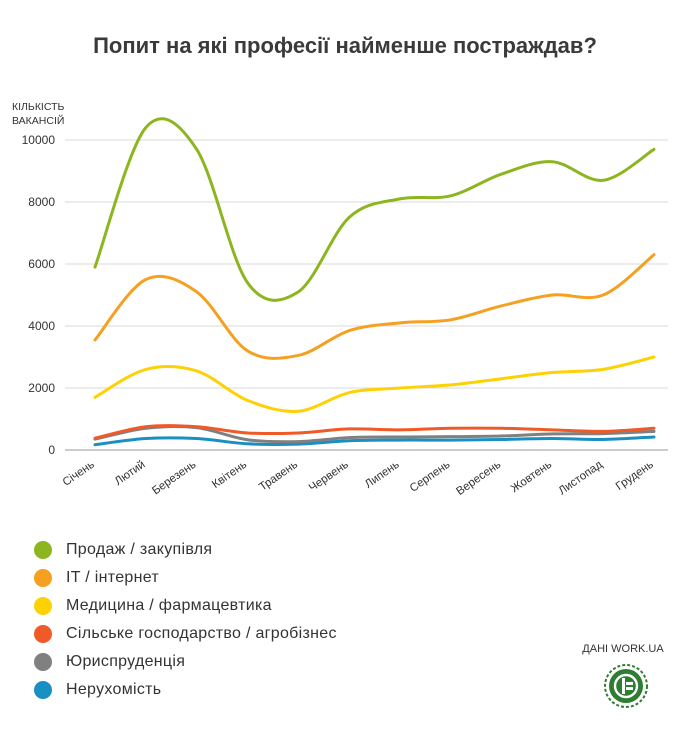 This screenshot has width=690, height=736. I want to click on legend-label: Медицина / фармацевтика, so click(169, 605).